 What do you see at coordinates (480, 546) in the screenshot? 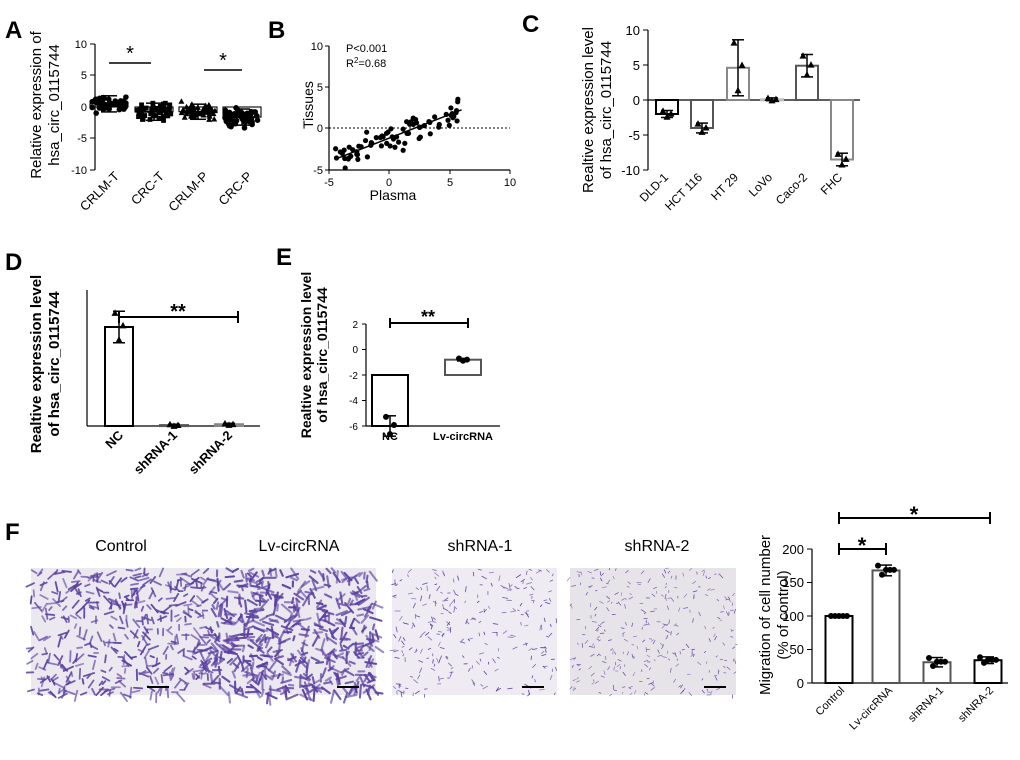
I see `micrograph-title-shrna-1: shRNA-1` at bounding box center [480, 546].